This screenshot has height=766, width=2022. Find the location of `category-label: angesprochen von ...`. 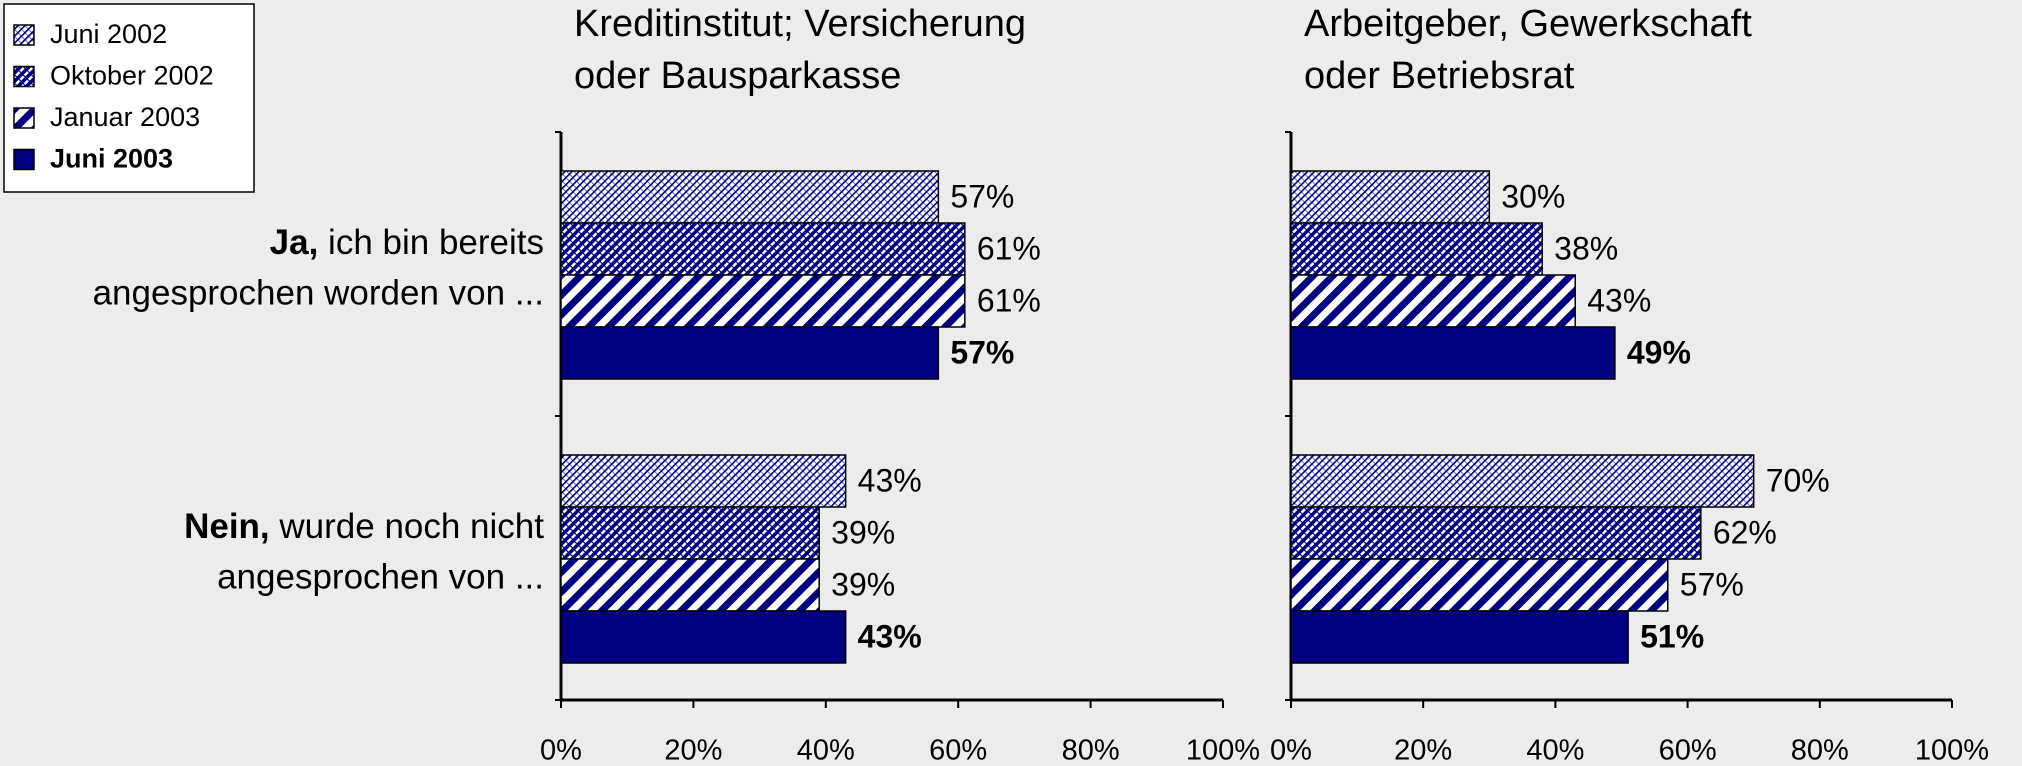

category-label: angesprochen von ... is located at coordinates (380, 576).